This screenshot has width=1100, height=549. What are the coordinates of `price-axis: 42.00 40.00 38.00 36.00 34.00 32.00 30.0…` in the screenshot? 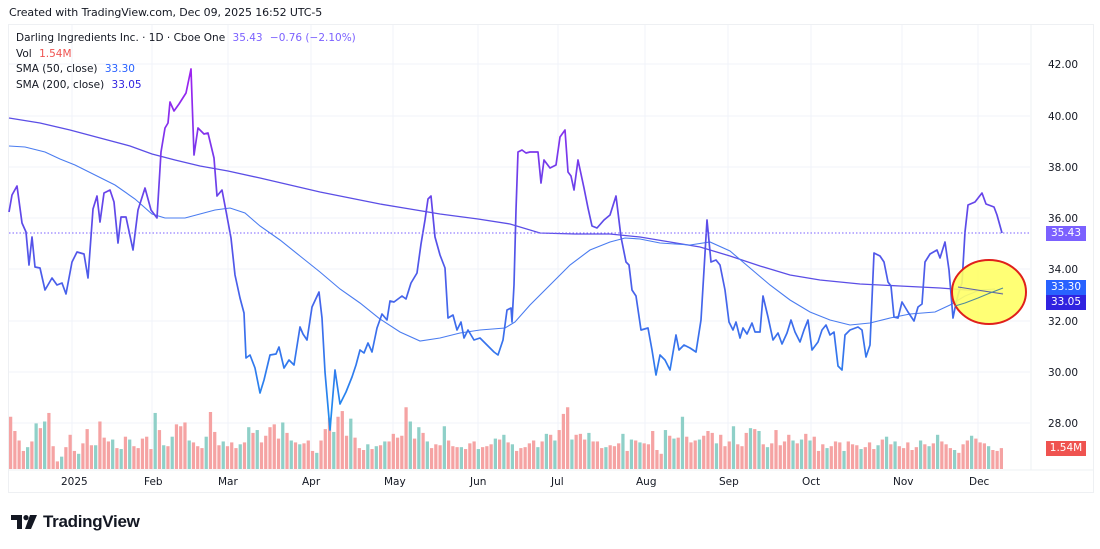 It's located at (1063, 244).